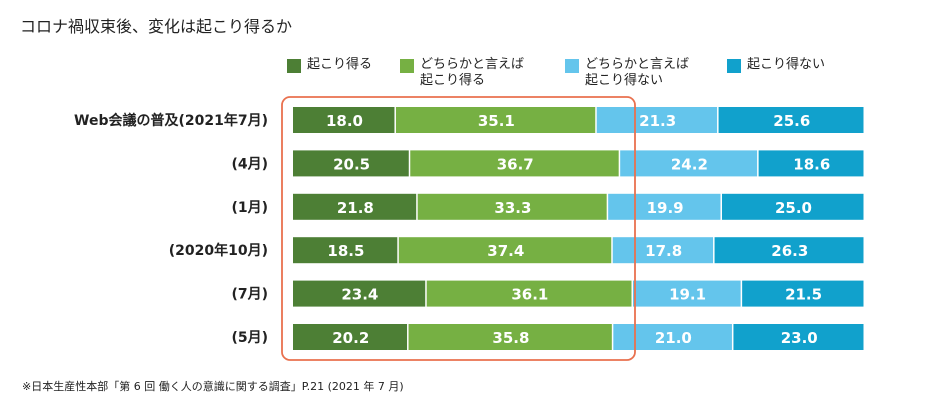 This screenshot has width=950, height=406. I want to click on legend-label-2-line2: 起こり得る, so click(453, 80).